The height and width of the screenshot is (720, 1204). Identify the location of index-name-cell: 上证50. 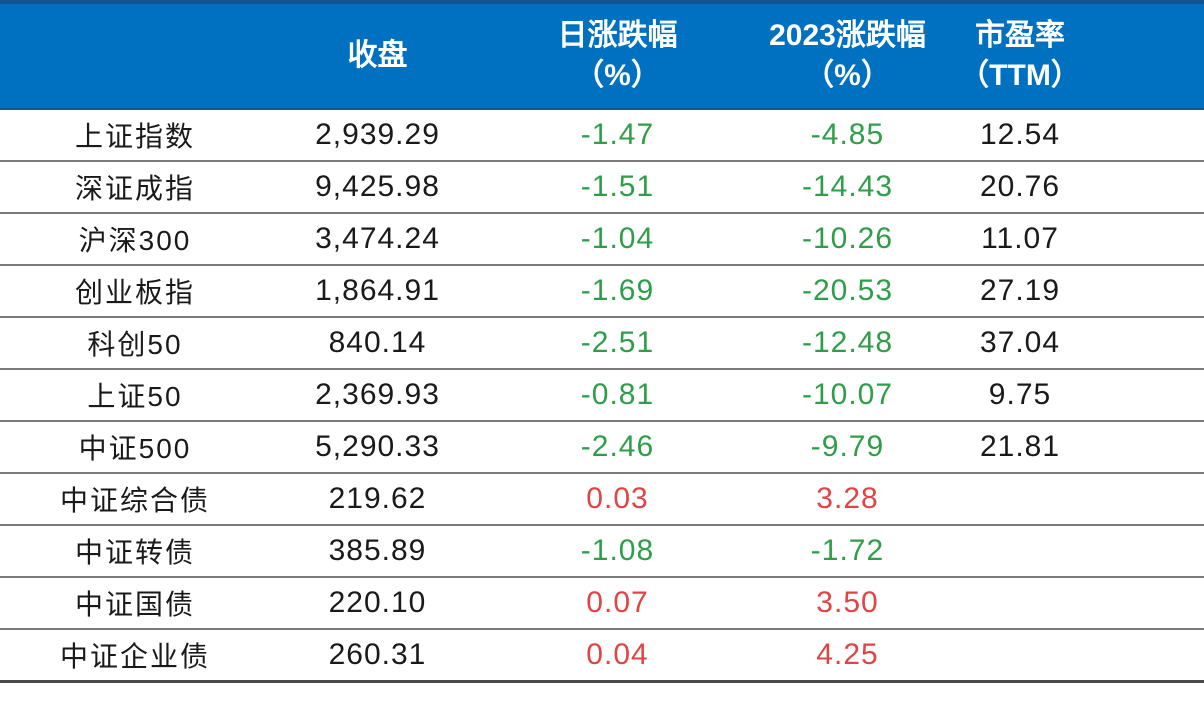
(135, 395).